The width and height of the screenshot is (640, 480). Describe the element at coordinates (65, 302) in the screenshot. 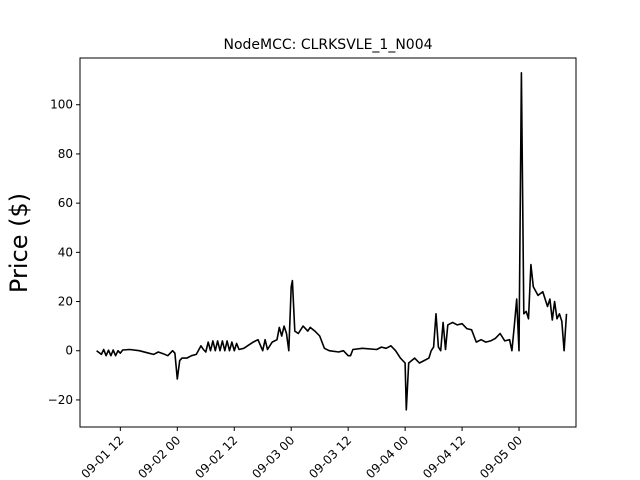

I see `y-tick-label: 20` at that location.